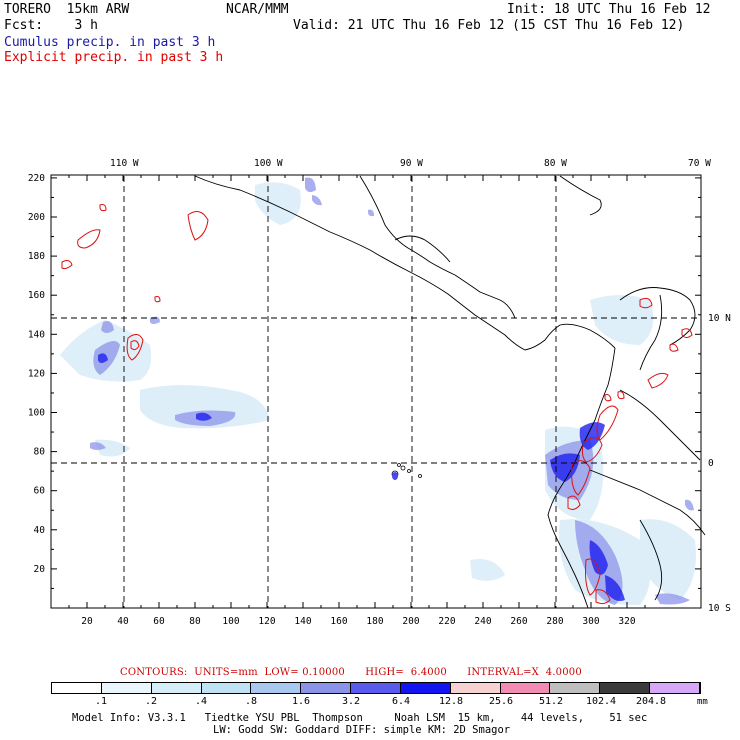 The image size is (740, 740). Describe the element at coordinates (302, 621) in the screenshot. I see `x-tick-label: 140` at that location.